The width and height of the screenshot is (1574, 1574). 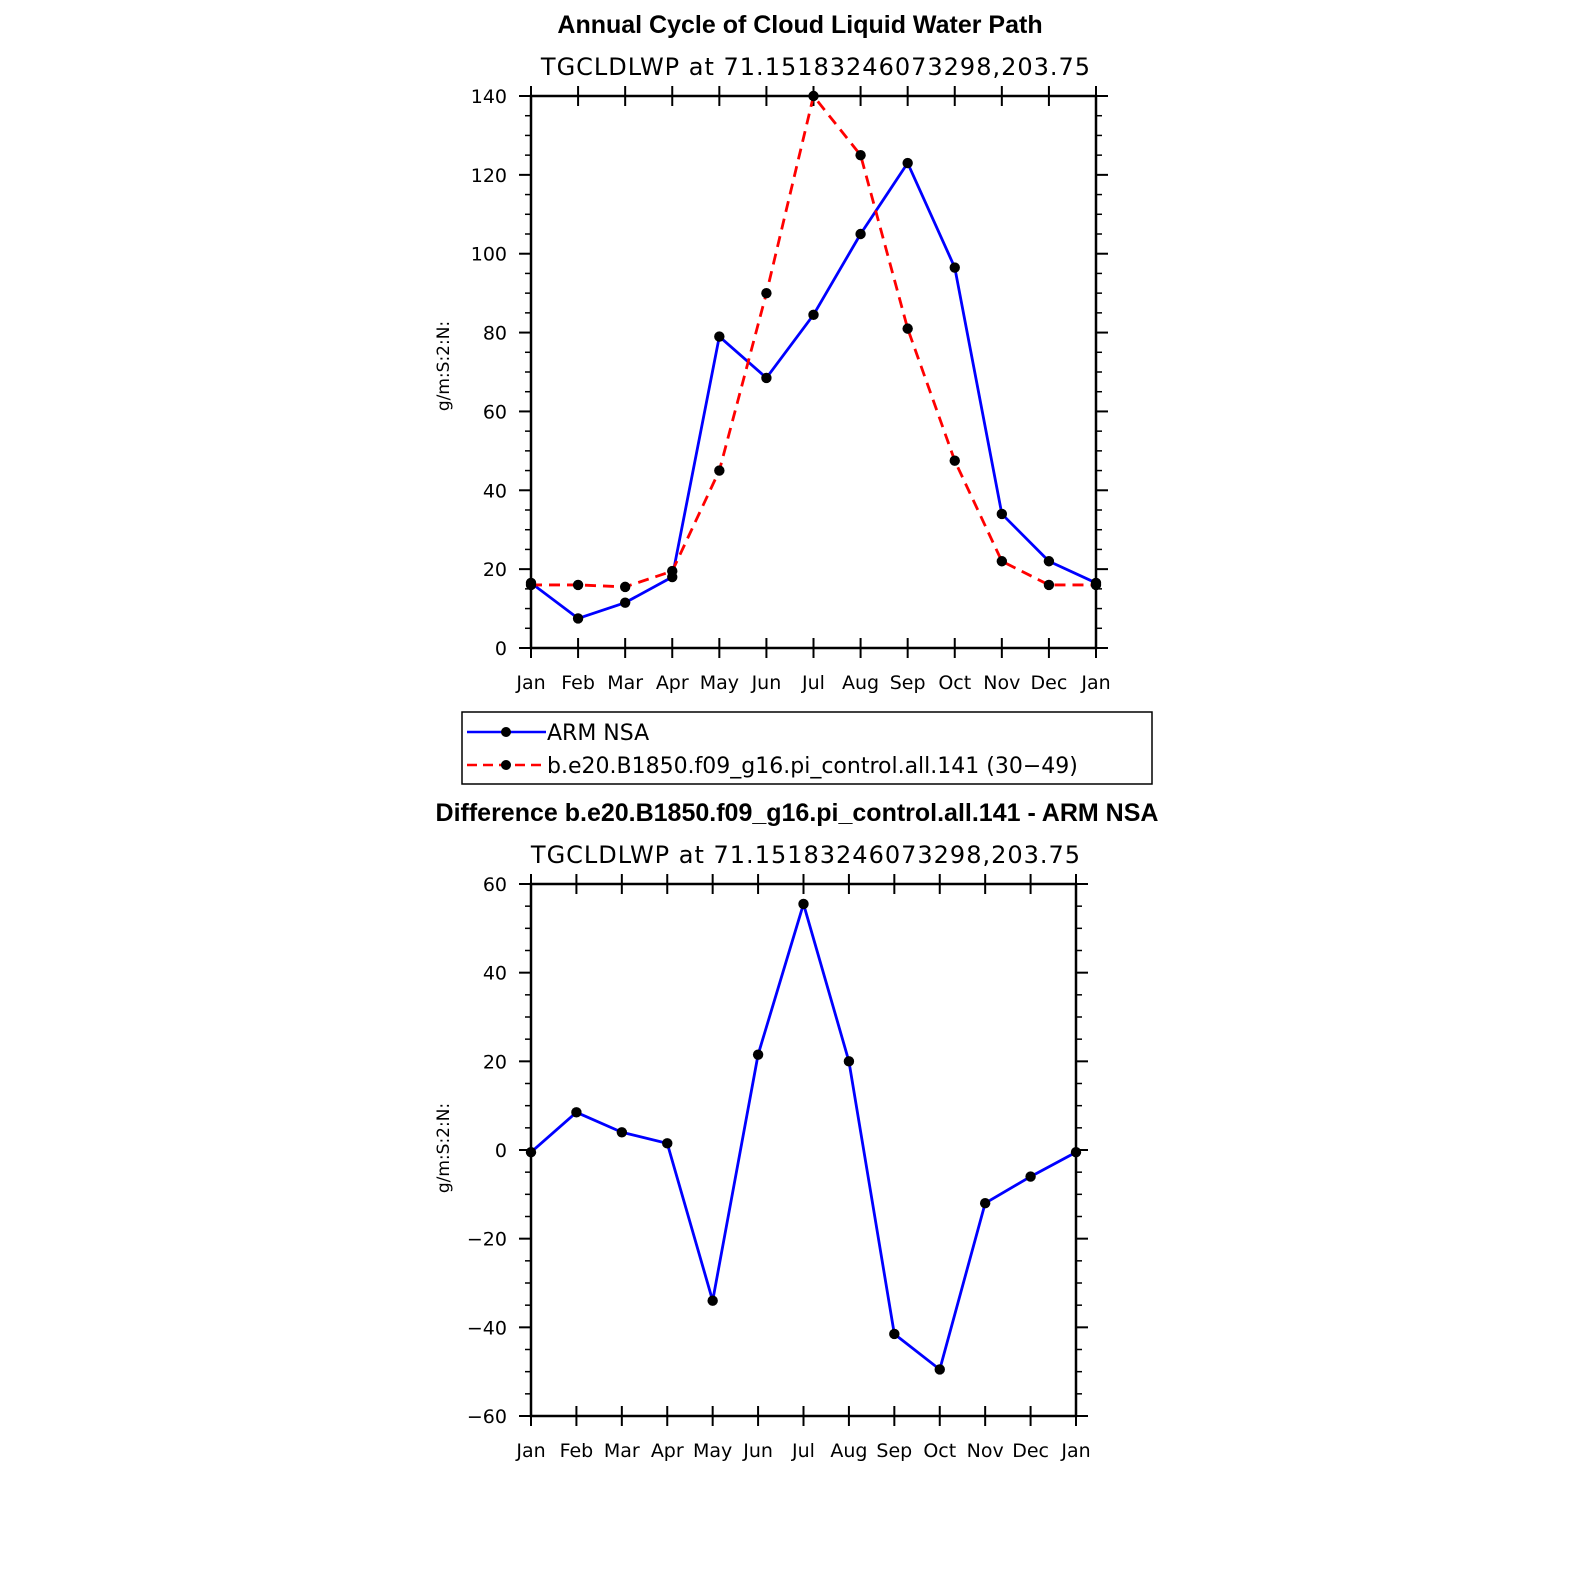 What do you see at coordinates (506, 765) in the screenshot?
I see `legend-marker-model` at bounding box center [506, 765].